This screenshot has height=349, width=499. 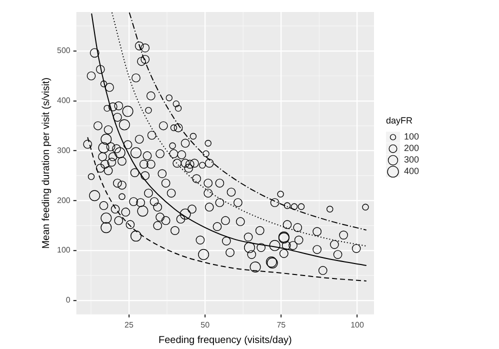 What do you see at coordinates (63, 200) in the screenshot?
I see `y-tick-label: 200` at bounding box center [63, 200].